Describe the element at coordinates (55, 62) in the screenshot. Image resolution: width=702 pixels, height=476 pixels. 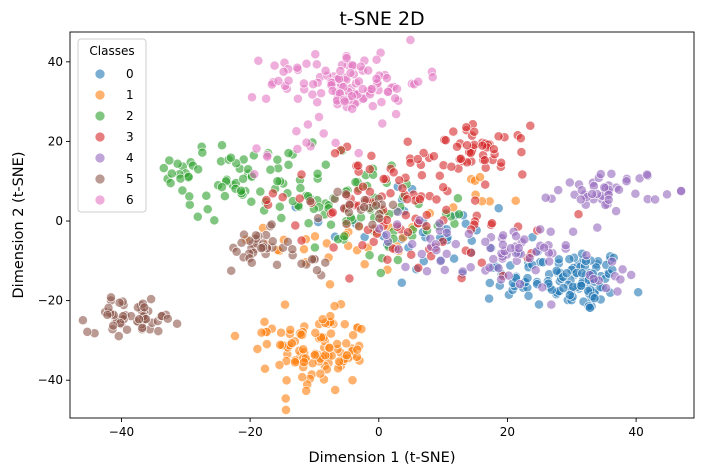
I see `y-tick-label: 40` at that location.